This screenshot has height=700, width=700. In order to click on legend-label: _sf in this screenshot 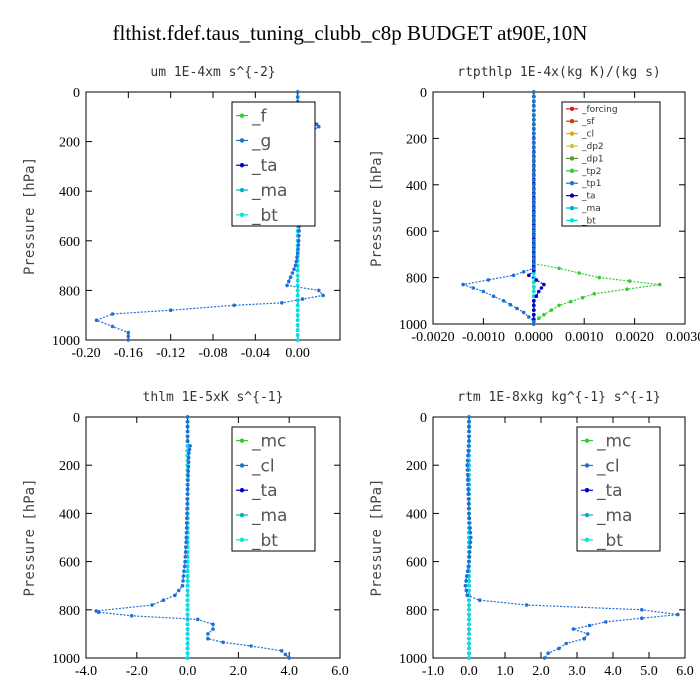, I will do `click(588, 122)`.